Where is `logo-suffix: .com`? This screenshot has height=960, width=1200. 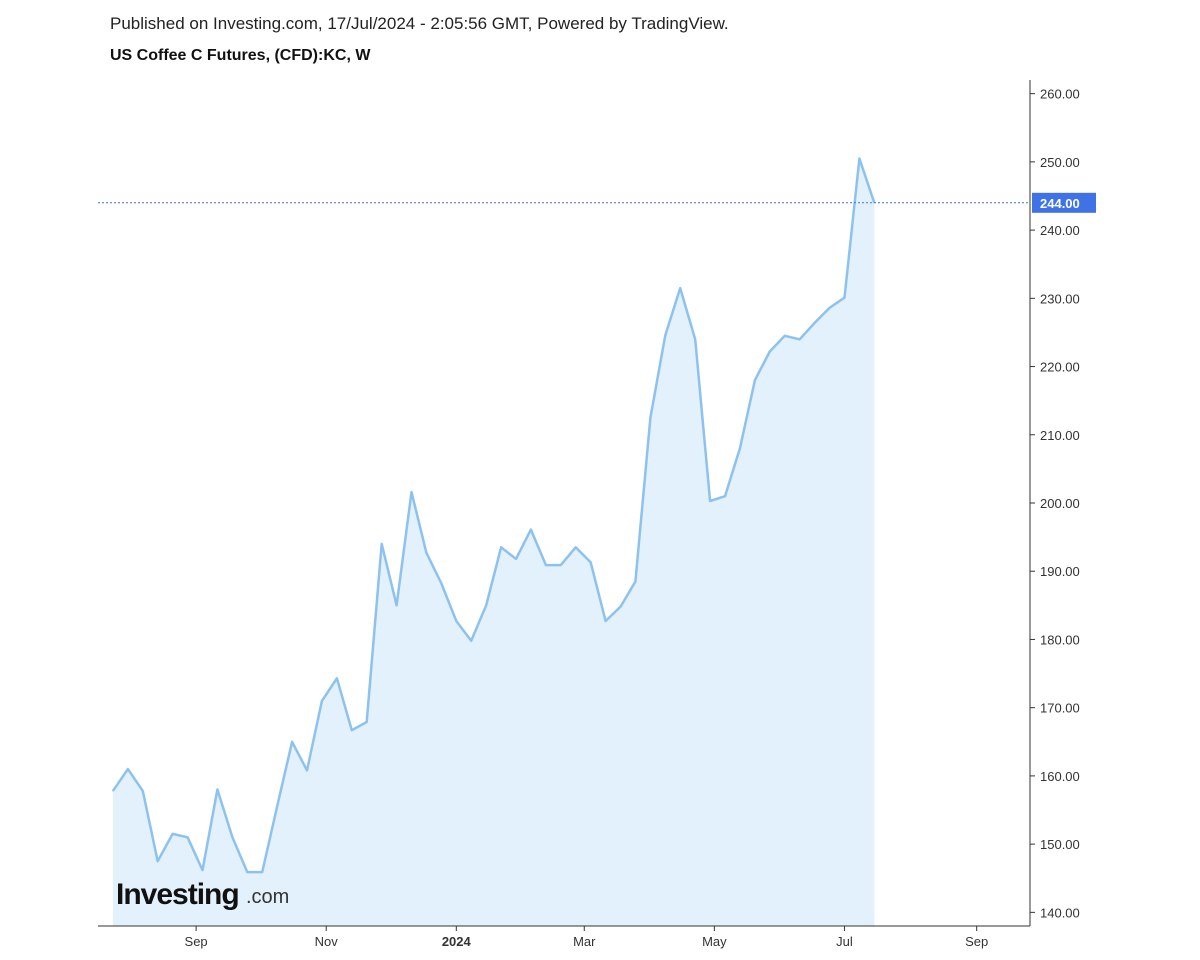
logo-suffix: .com is located at coordinates (267, 897).